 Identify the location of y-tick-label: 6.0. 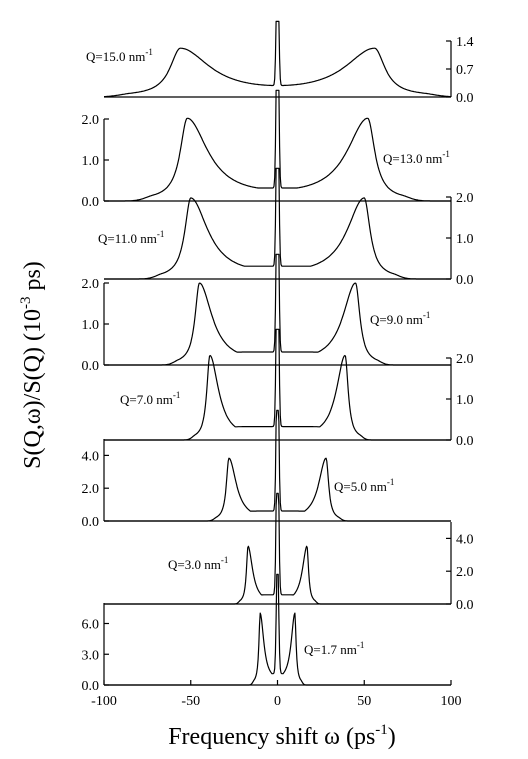
(91, 625).